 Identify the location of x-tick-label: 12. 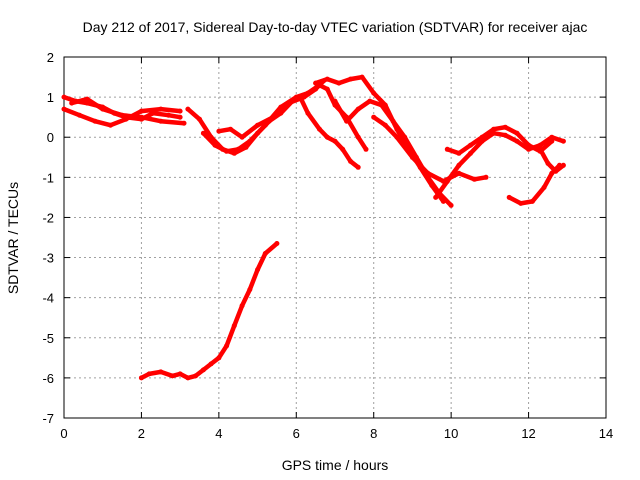
(528, 433).